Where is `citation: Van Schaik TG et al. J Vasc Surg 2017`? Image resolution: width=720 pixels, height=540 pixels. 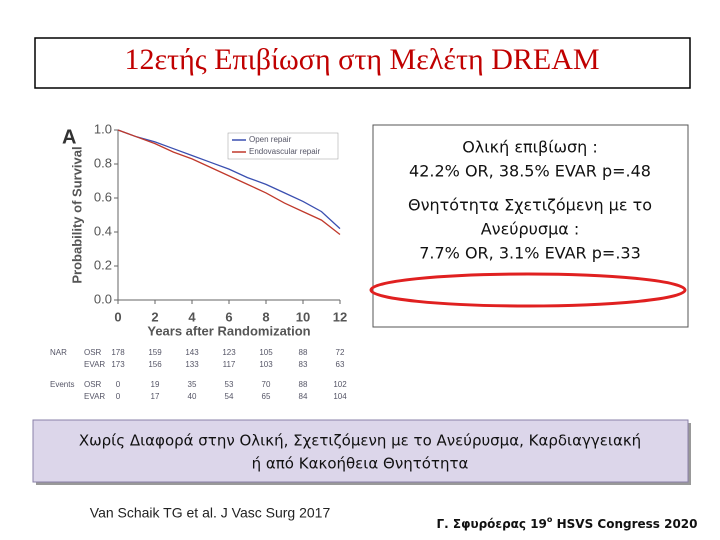
citation: Van Schaik TG et al. J Vasc Surg 2017 is located at coordinates (210, 513).